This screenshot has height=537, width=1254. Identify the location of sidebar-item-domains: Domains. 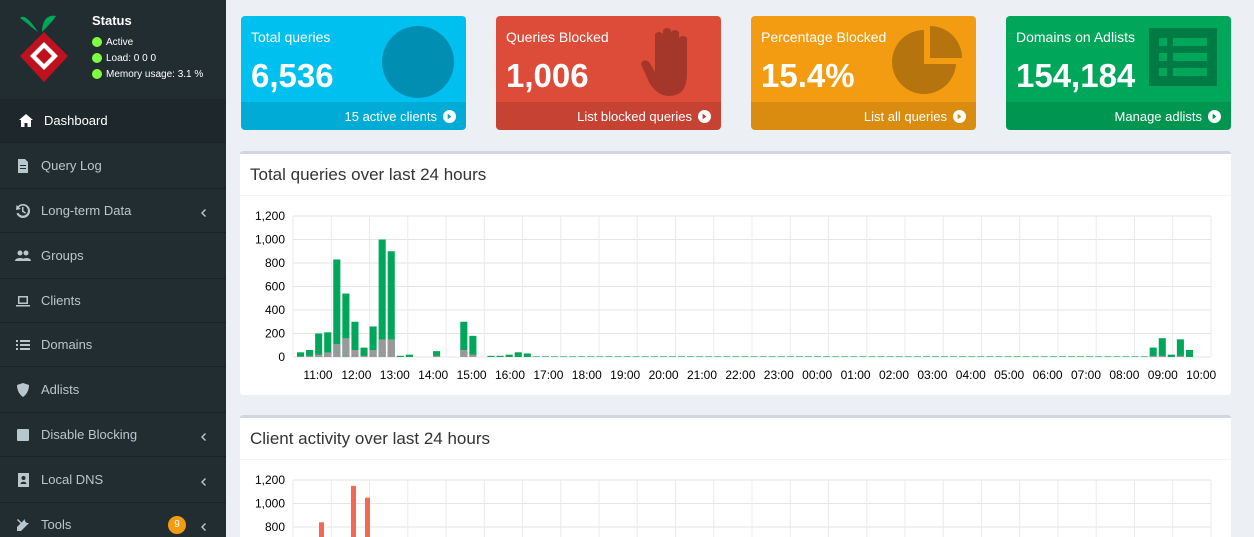
(113, 345).